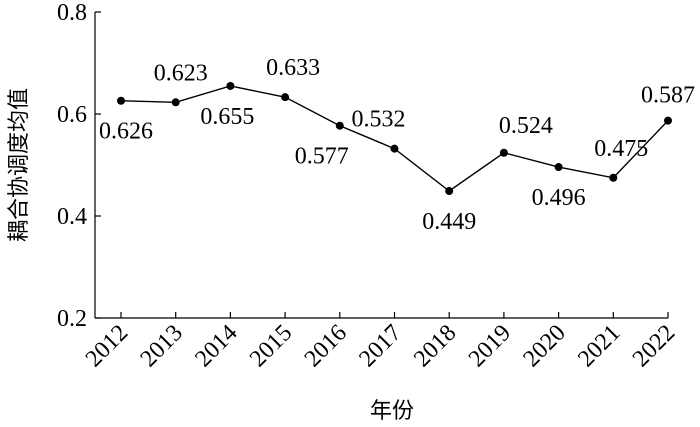 Image resolution: width=700 pixels, height=427 pixels. Describe the element at coordinates (162, 346) in the screenshot. I see `x-tick-label: 2013` at that location.